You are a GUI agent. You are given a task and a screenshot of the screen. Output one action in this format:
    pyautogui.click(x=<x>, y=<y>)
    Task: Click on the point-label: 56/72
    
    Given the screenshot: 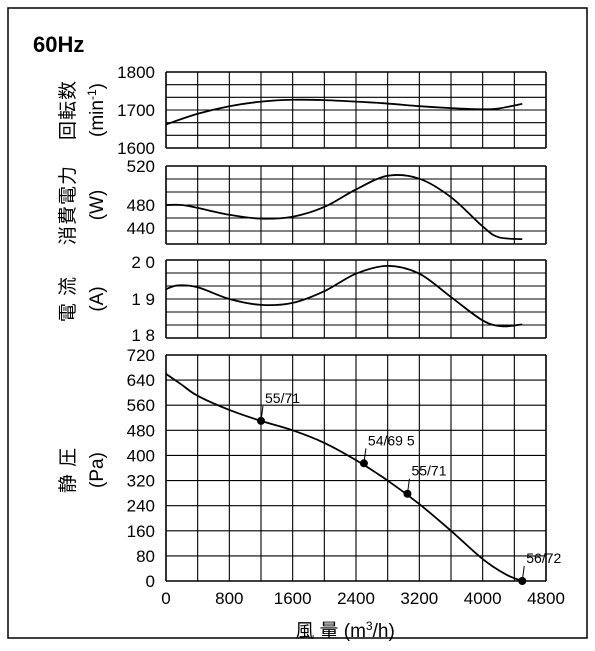 What is the action you would take?
    pyautogui.click(x=543, y=558)
    